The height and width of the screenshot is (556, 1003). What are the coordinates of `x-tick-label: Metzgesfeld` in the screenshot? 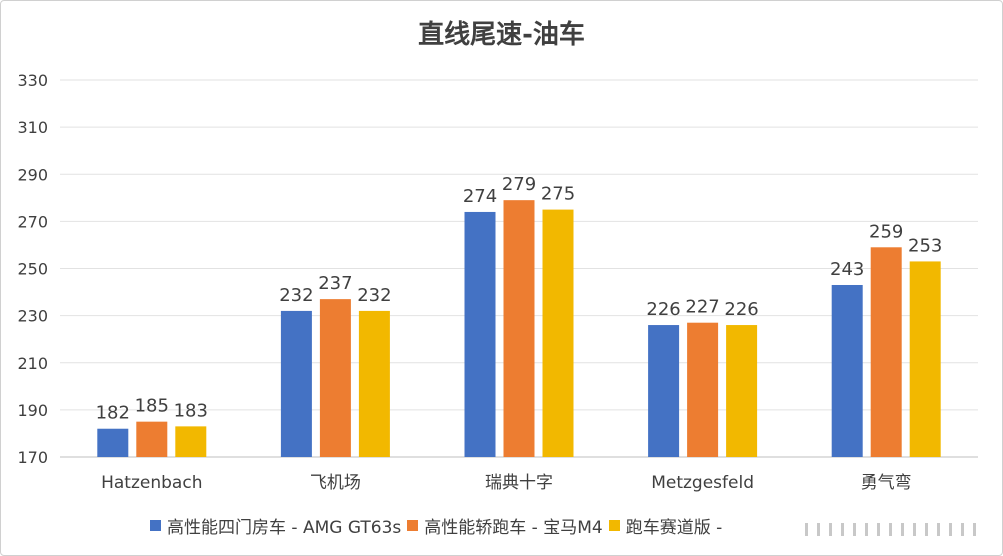 It's located at (702, 483).